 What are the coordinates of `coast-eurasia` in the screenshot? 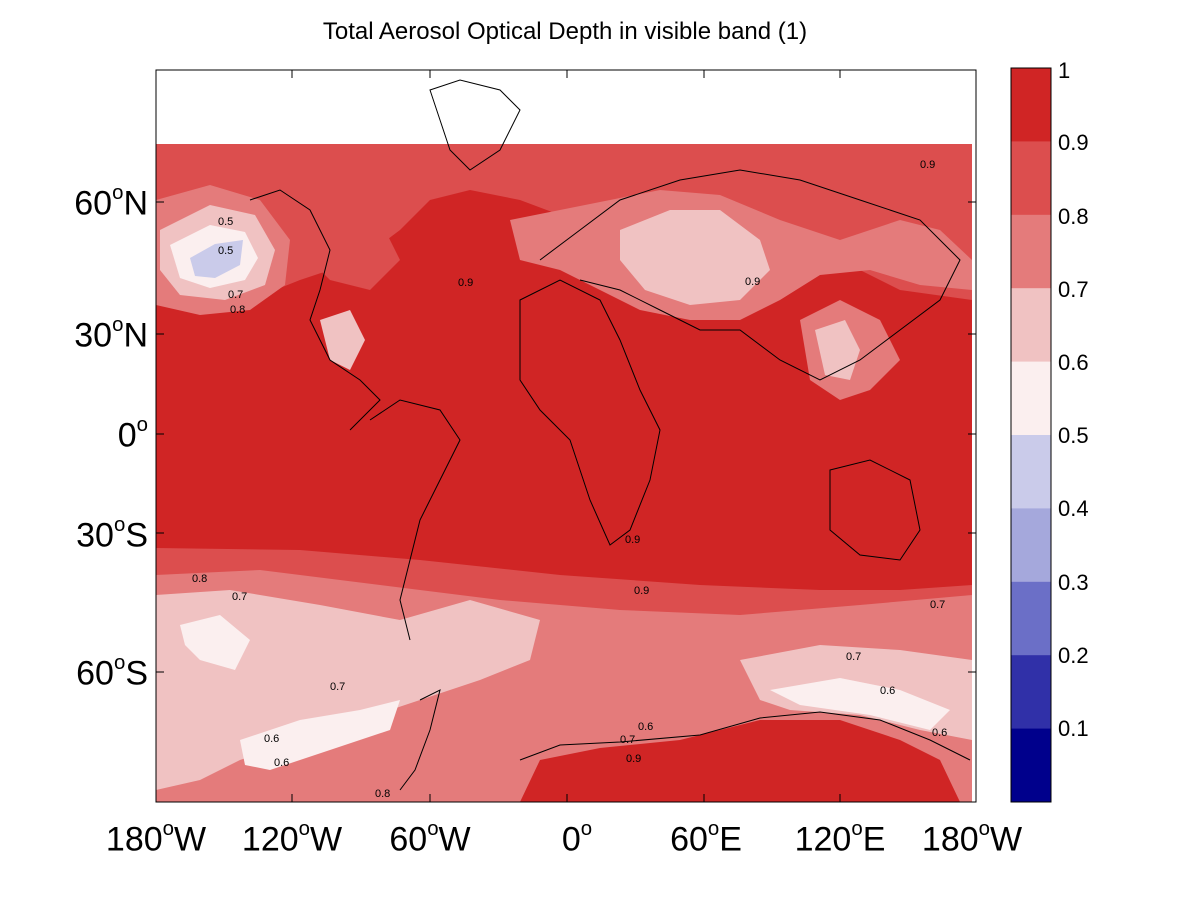 It's located at (750, 275).